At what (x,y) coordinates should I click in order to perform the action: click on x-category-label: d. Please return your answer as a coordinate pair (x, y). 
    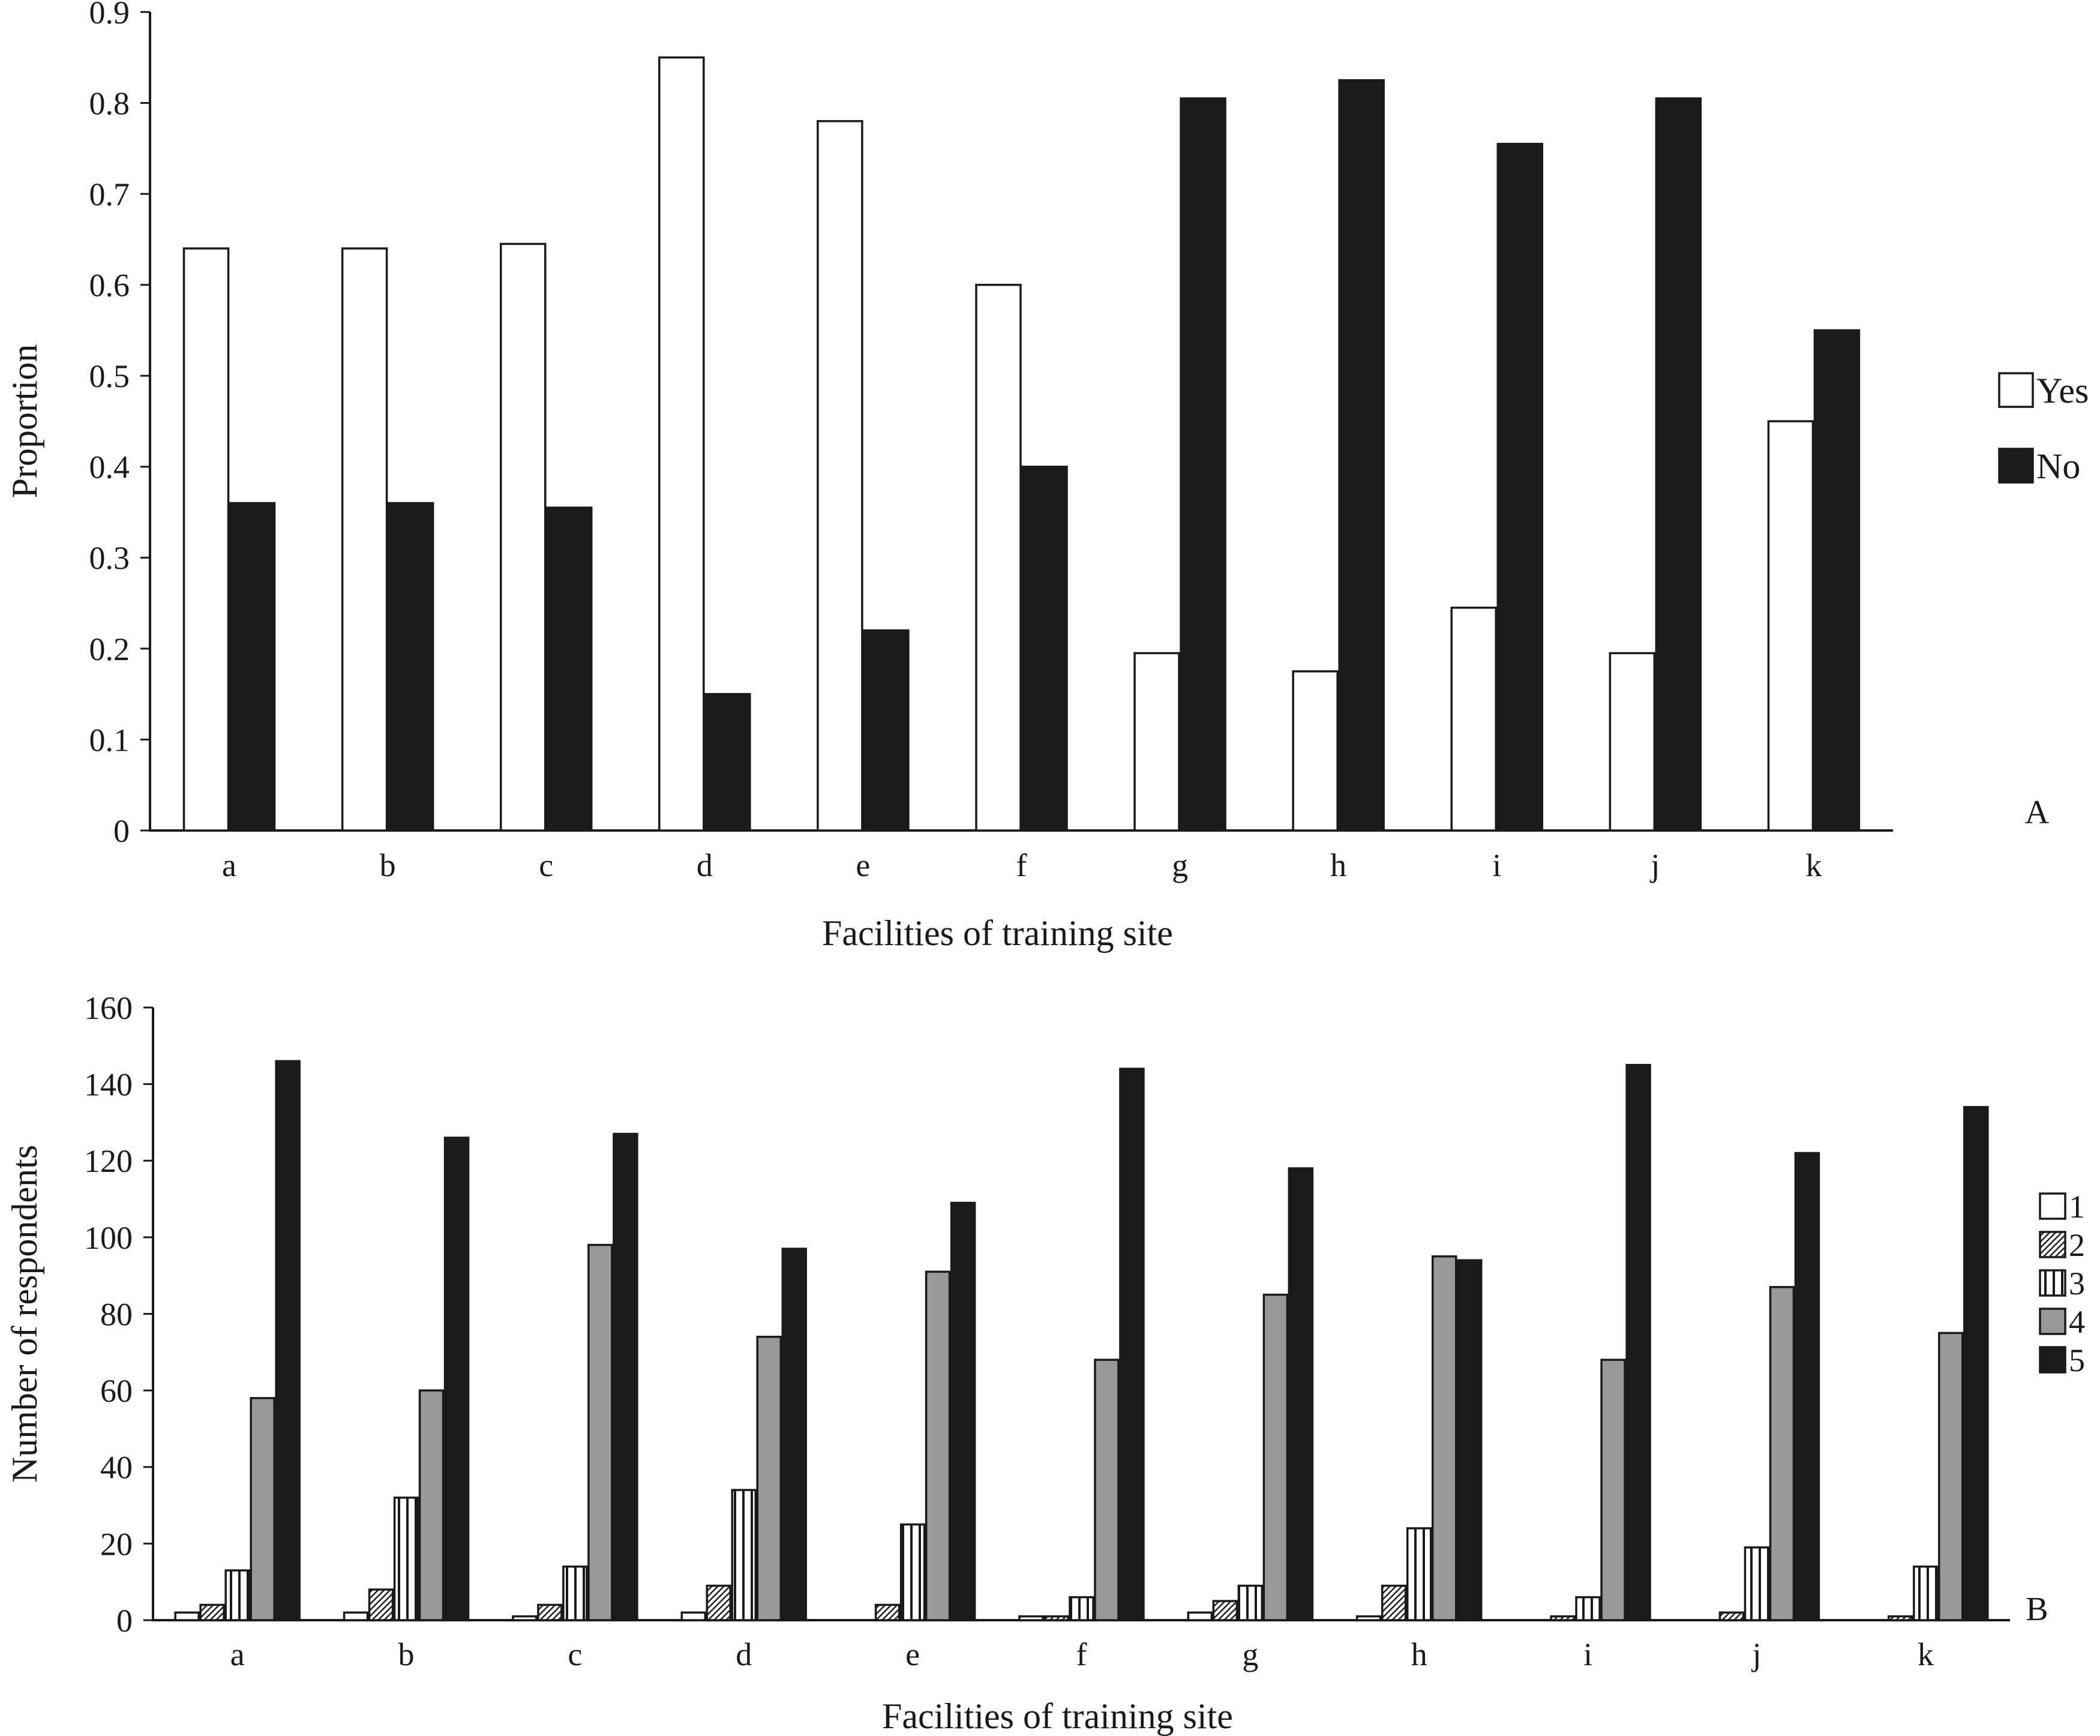
    Looking at the image, I should click on (705, 865).